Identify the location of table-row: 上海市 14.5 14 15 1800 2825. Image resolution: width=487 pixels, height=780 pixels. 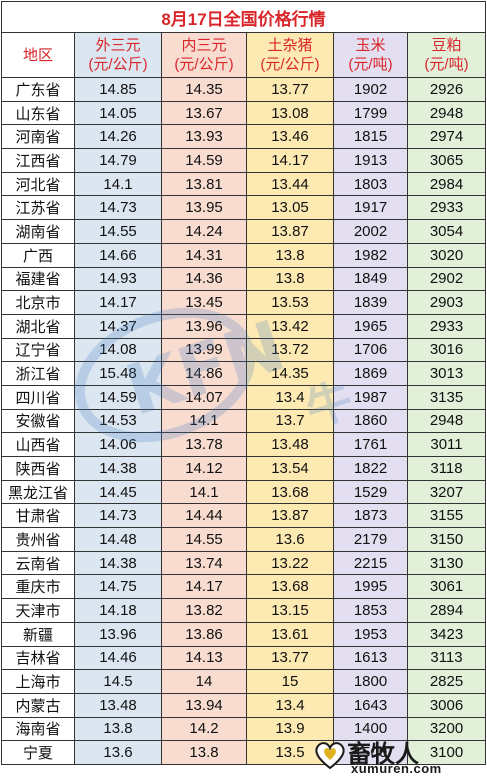
(243, 681).